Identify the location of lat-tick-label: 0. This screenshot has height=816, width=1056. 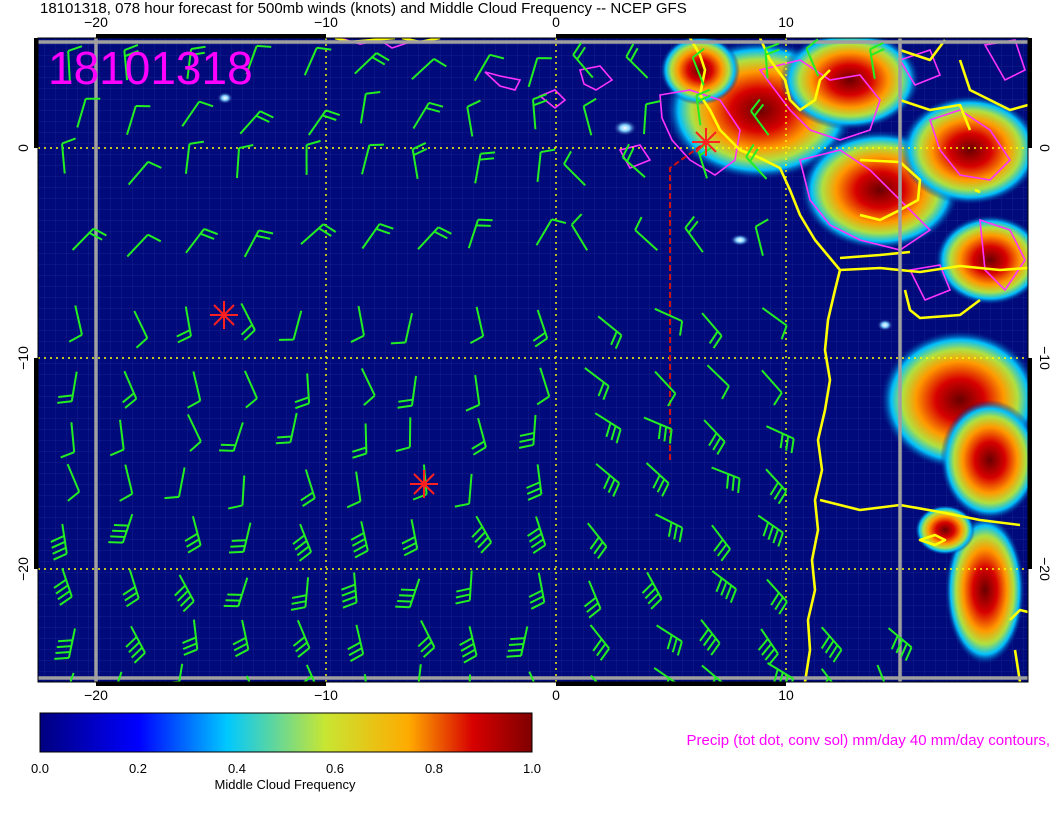
(1045, 148).